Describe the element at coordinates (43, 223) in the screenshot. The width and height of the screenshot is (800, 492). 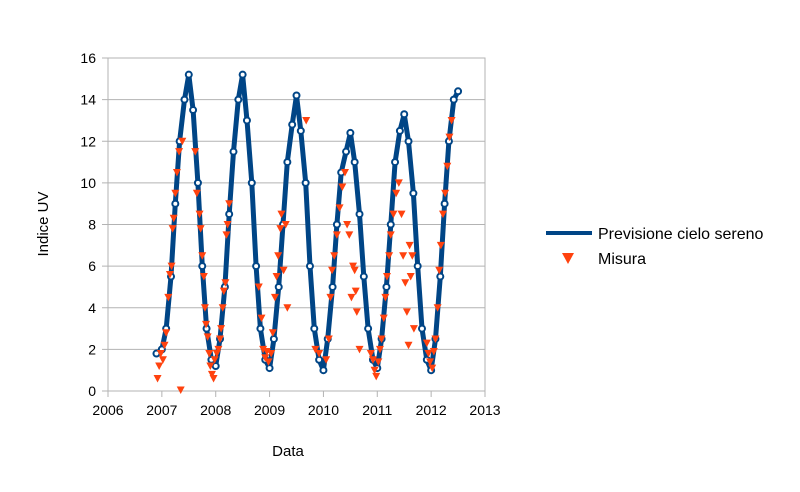
I see `y-axis-title: Indice UV` at that location.